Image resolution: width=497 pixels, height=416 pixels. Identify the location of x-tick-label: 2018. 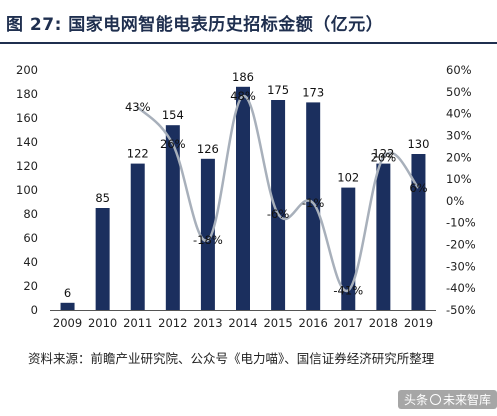
(383, 323).